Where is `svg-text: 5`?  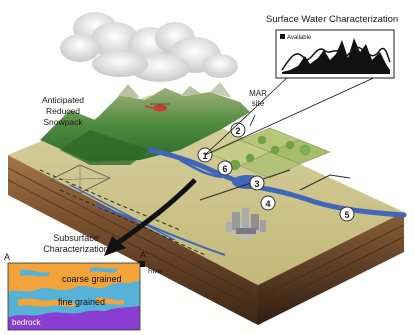 svg-text: 5 is located at coordinates (346, 215).